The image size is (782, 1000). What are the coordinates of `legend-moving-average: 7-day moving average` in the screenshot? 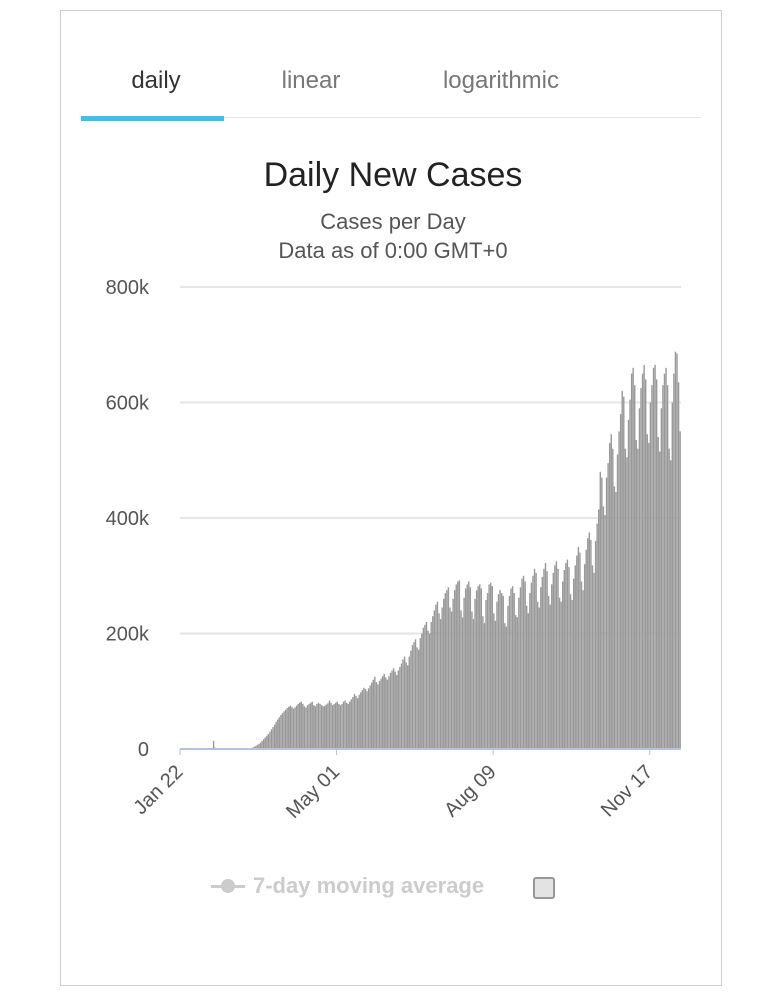 It's located at (347, 886).